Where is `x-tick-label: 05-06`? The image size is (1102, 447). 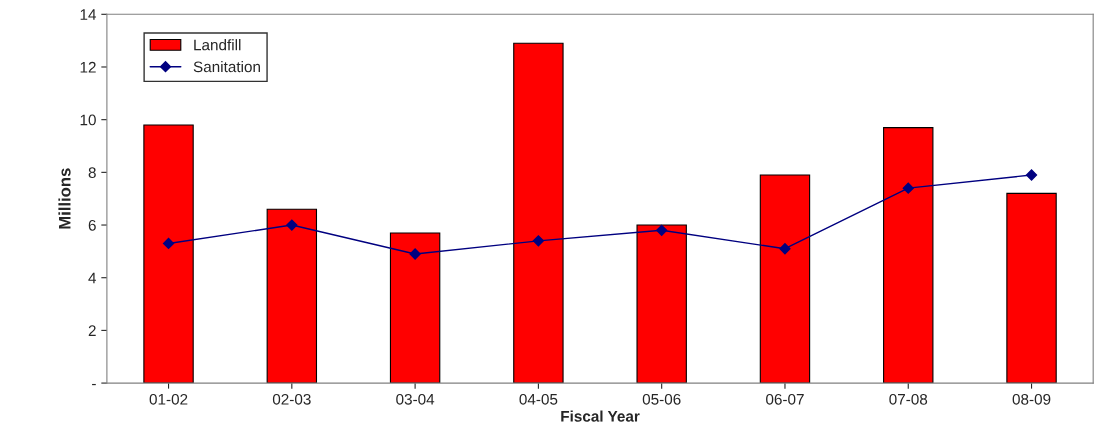 x-tick-label: 05-06 is located at coordinates (661, 399).